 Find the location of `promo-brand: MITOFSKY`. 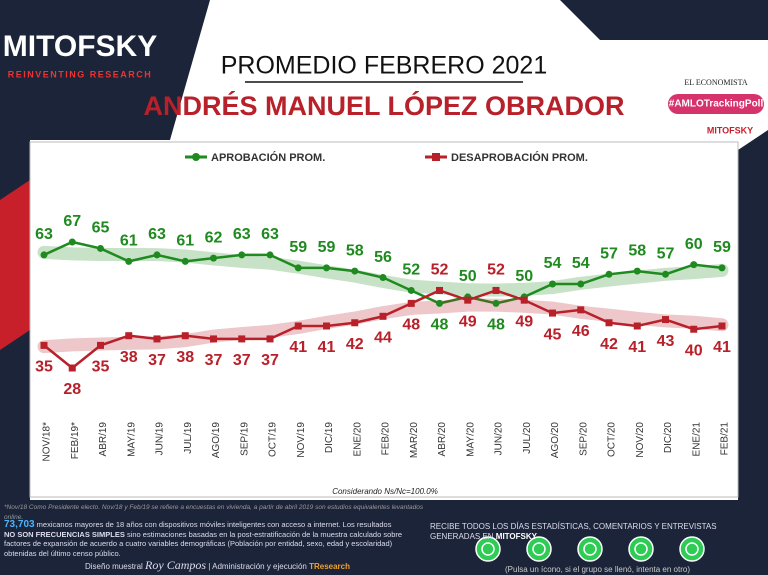

promo-brand: MITOFSKY is located at coordinates (516, 536).